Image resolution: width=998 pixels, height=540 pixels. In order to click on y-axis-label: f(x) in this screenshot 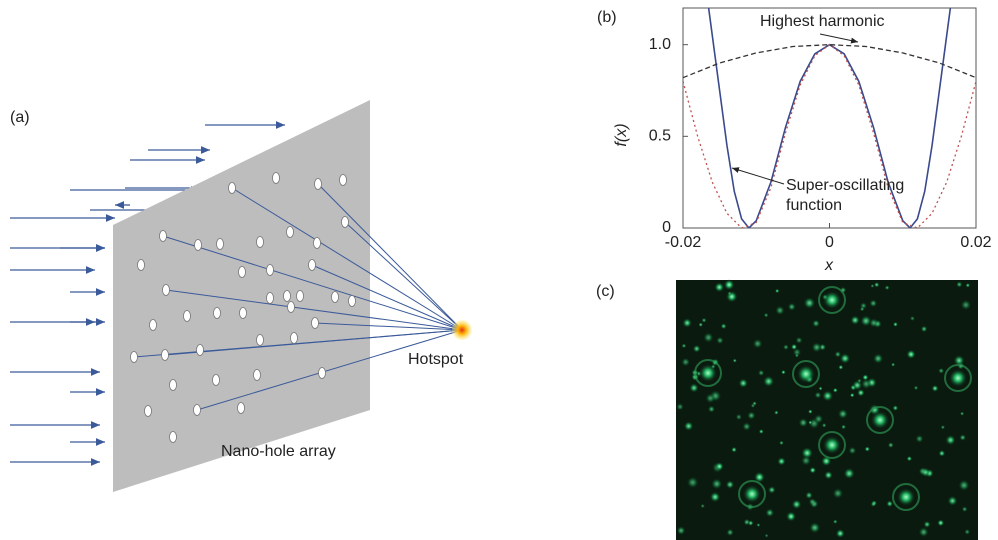, I will do `click(621, 134)`.